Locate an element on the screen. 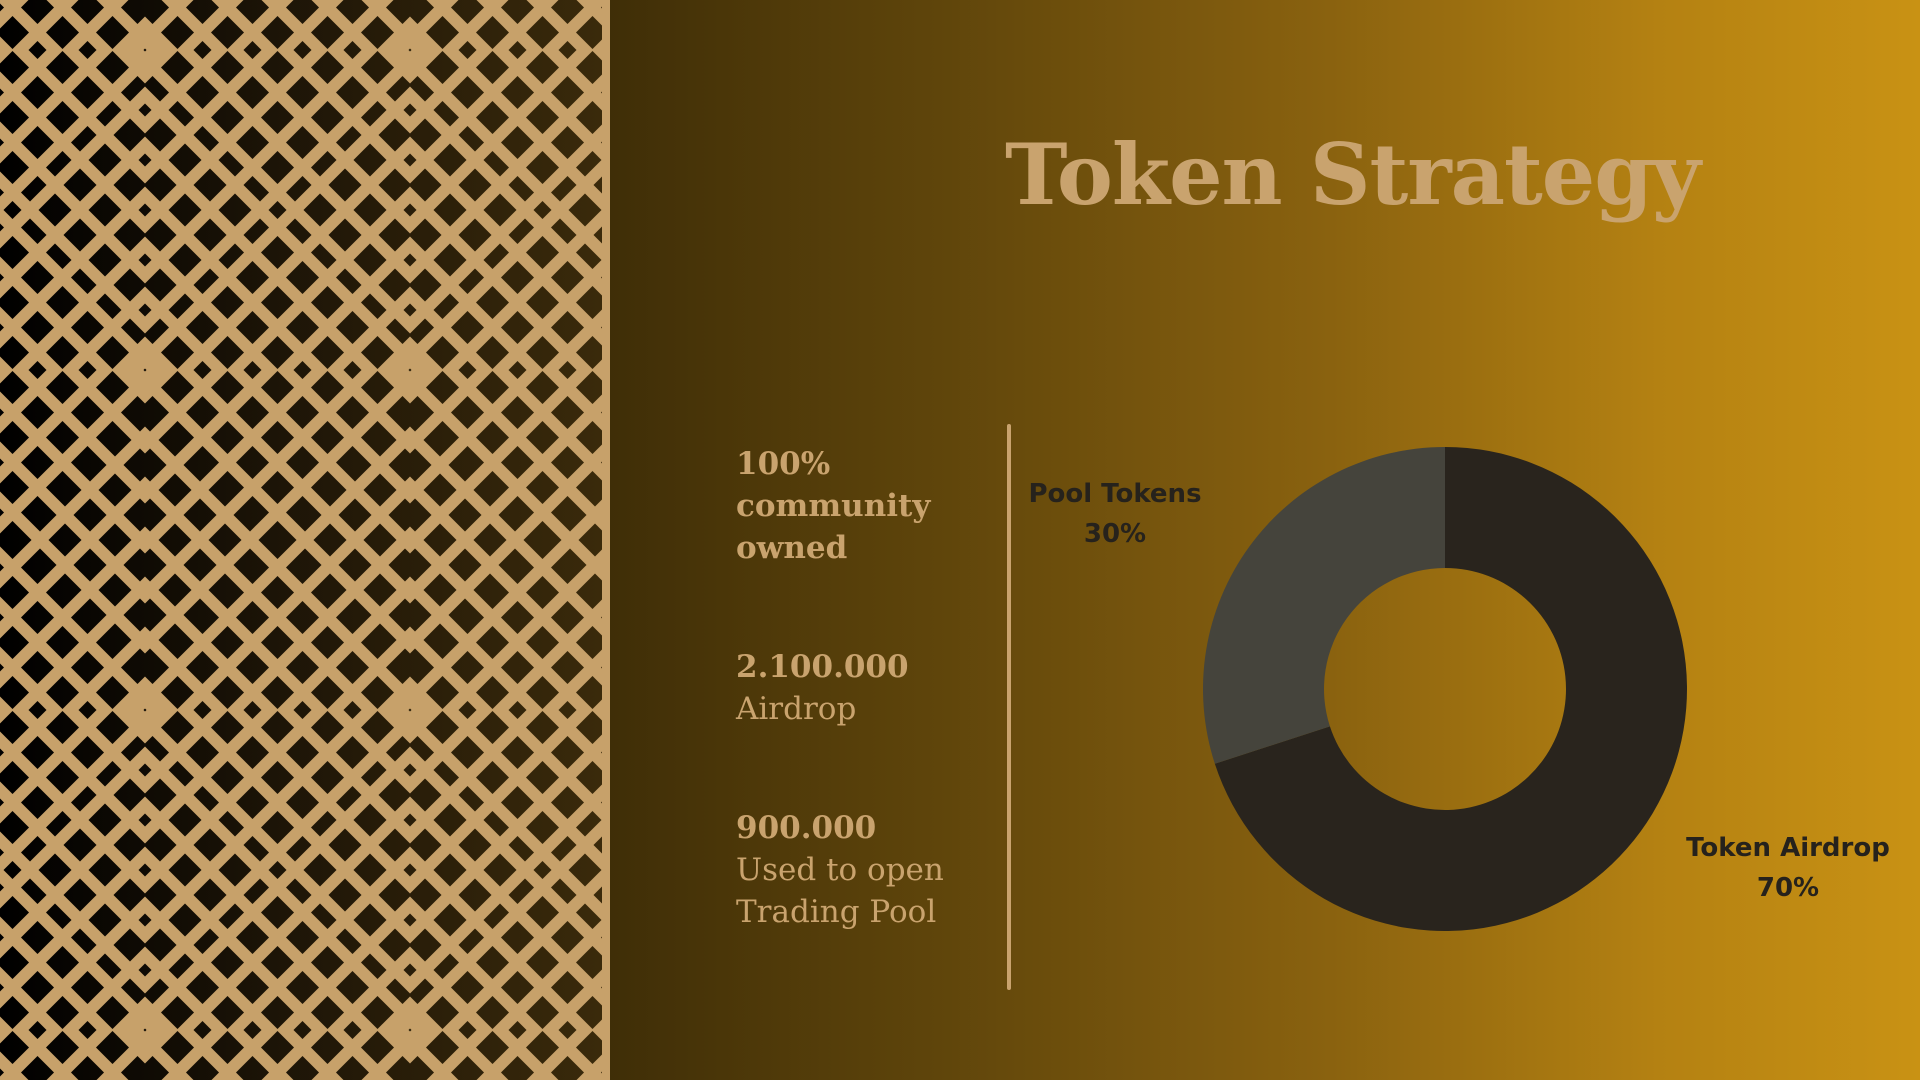 The height and width of the screenshot is (1080, 1920). stat-caption: Used to open Trading Pool is located at coordinates (840, 891).